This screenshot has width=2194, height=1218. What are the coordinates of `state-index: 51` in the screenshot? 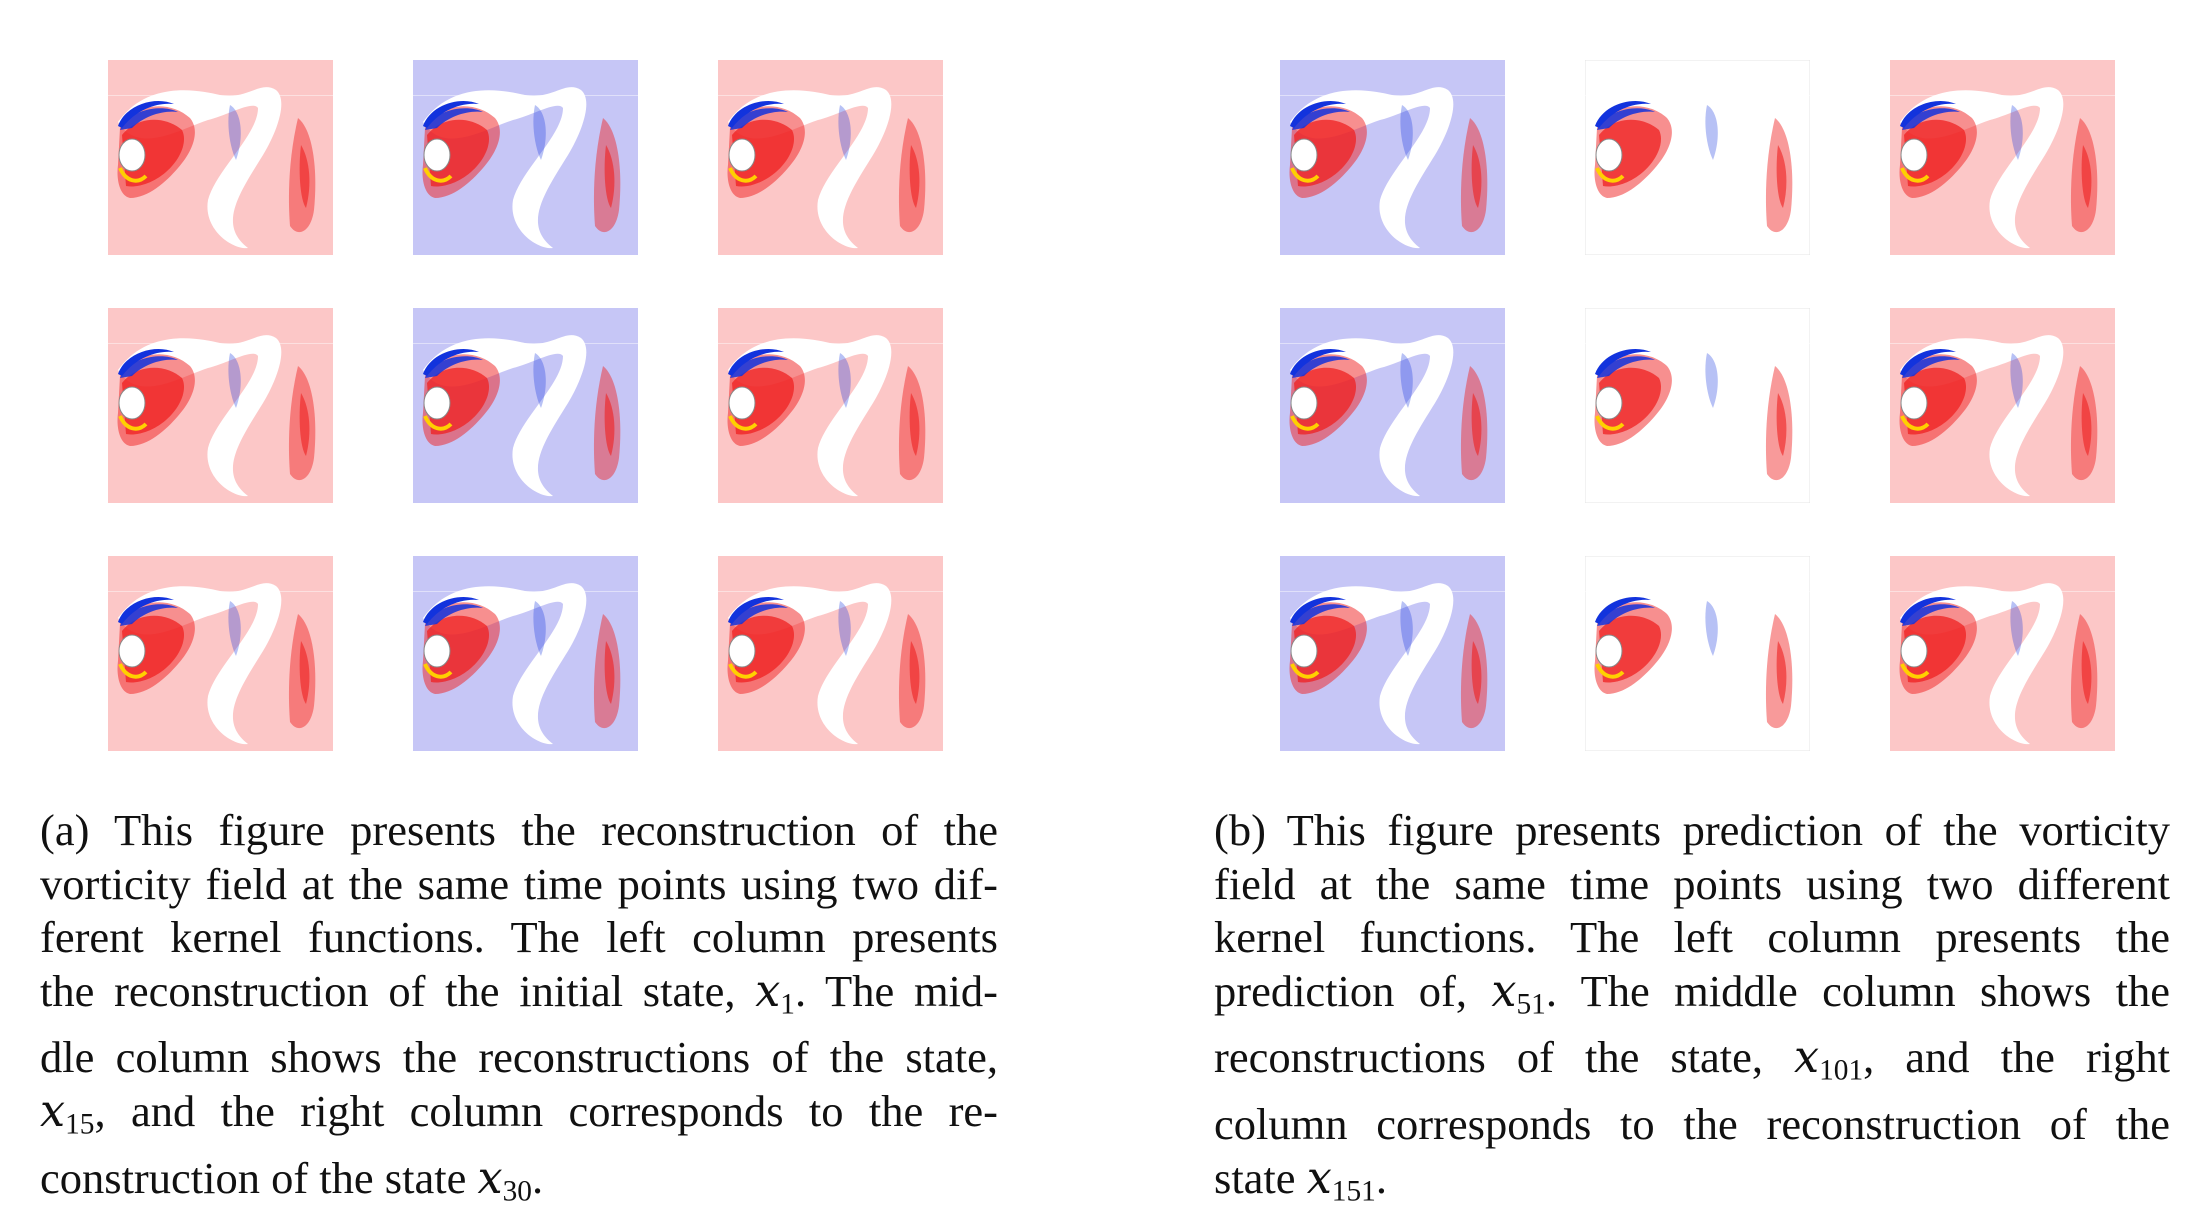 It's located at (1531, 1003).